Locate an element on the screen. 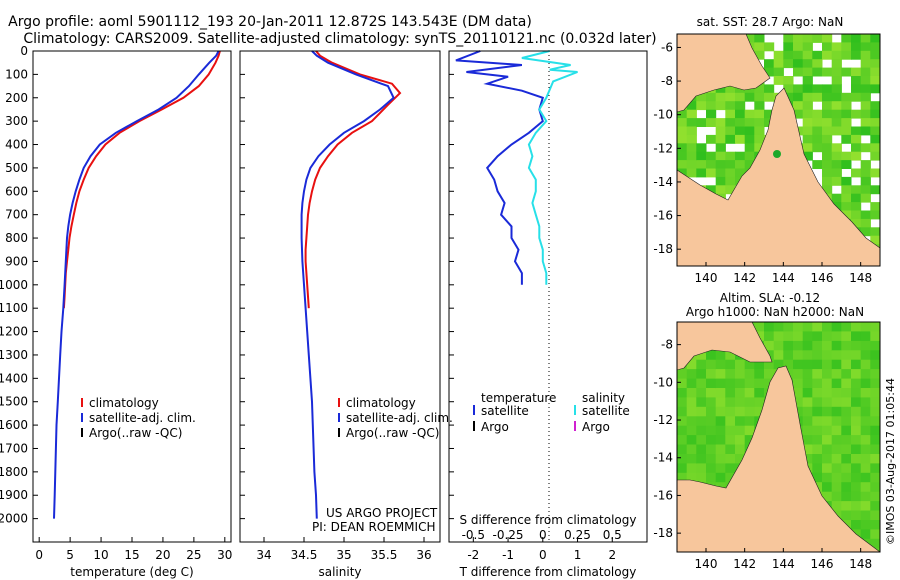 This screenshot has width=900, height=580. legend-S-argo: Argo is located at coordinates (596, 427).